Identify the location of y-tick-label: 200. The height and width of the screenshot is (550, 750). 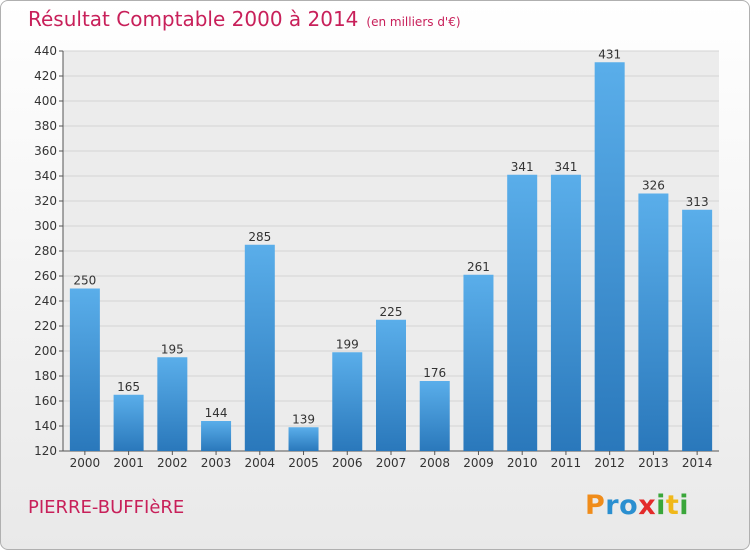
(45, 351).